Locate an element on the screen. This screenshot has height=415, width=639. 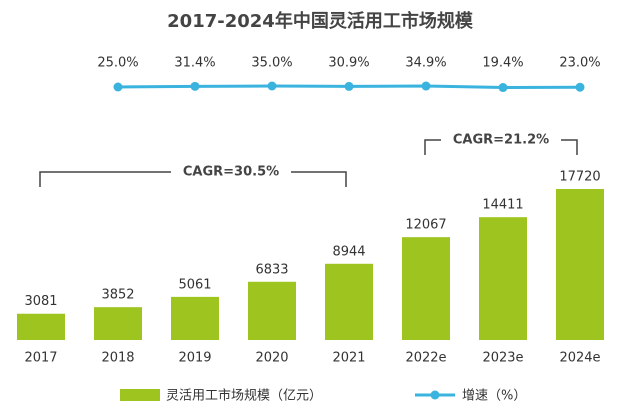
bar-value-label: 5061 is located at coordinates (194, 284).